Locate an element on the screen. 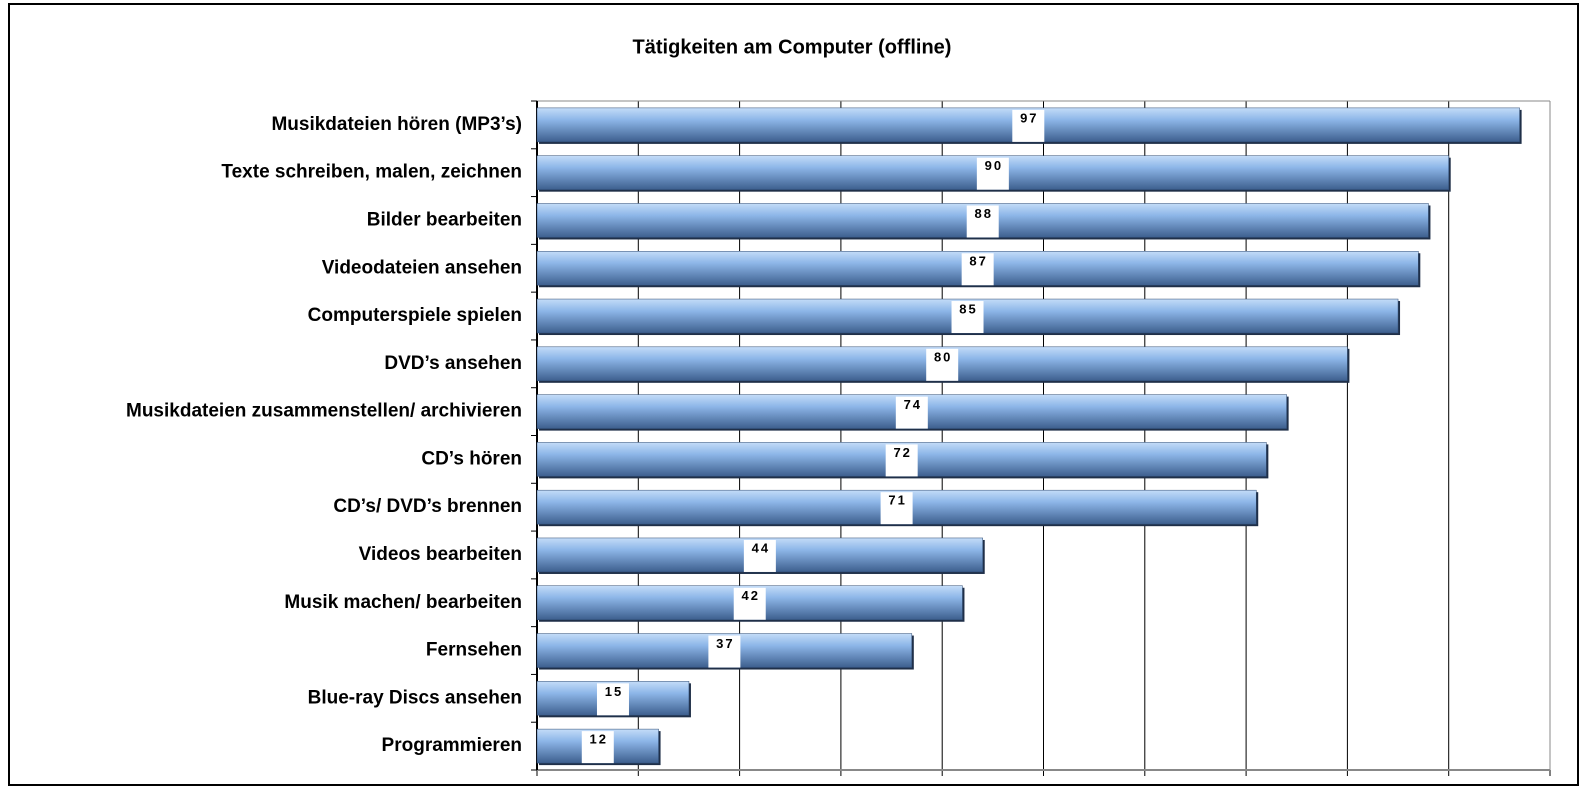 Image resolution: width=1589 pixels, height=797 pixels. value-label: 80 is located at coordinates (943, 356).